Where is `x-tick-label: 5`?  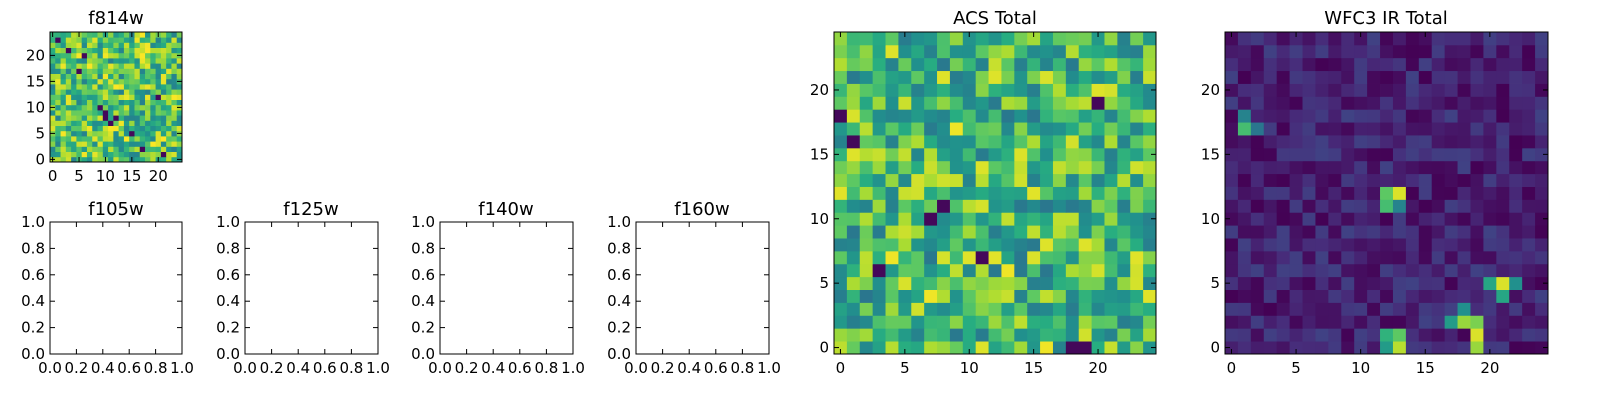
x-tick-label: 5 is located at coordinates (905, 368).